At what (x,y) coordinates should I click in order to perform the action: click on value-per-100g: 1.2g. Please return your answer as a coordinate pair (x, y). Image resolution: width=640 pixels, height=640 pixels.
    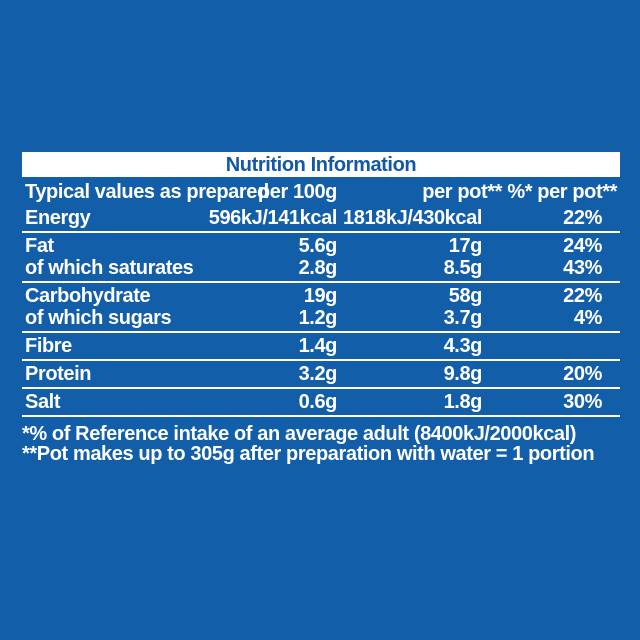
    Looking at the image, I should click on (318, 318).